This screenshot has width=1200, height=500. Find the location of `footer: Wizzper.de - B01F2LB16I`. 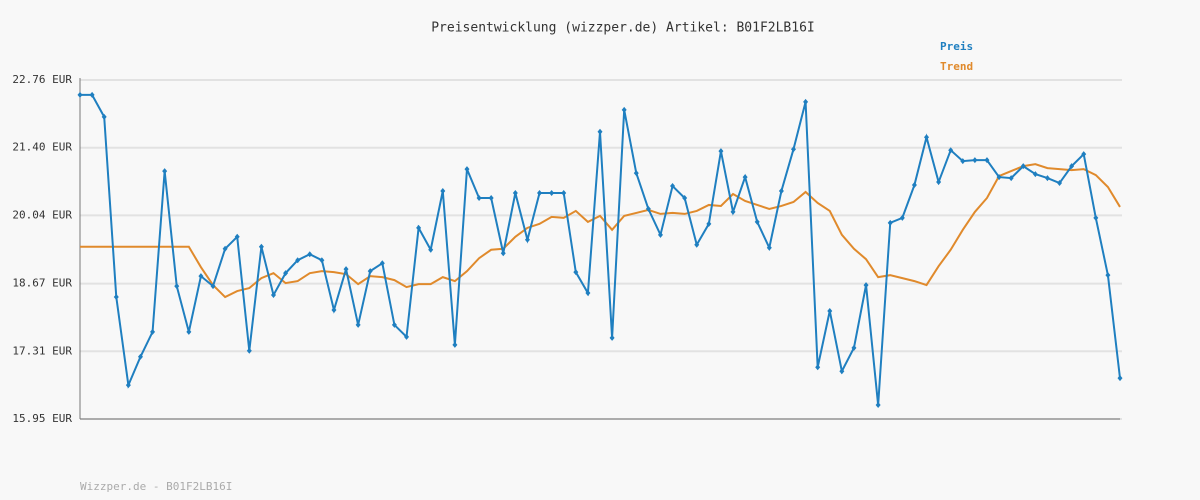

footer: Wizzper.de - B01F2LB16I is located at coordinates (156, 486).